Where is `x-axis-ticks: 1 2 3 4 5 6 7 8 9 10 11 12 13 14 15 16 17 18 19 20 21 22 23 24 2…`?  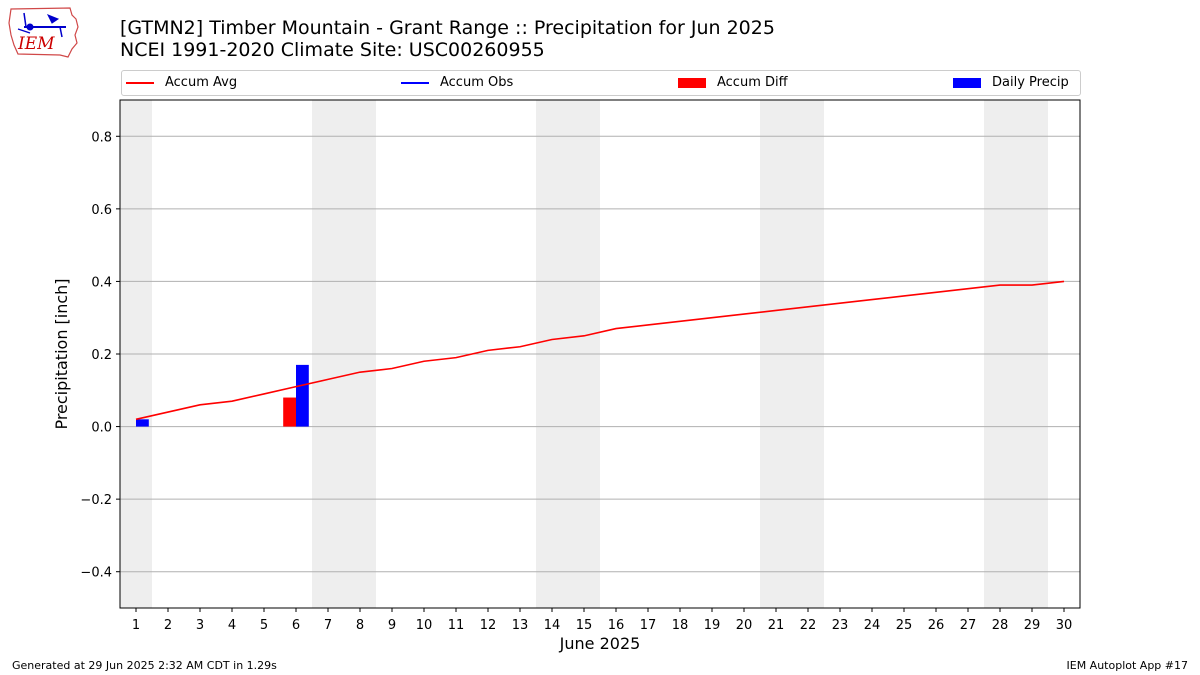
x-axis-ticks: 1 2 3 4 5 6 7 8 9 10 11 12 13 14 15 16 17 18 19 20 21 22 23 24 2… is located at coordinates (602, 620).